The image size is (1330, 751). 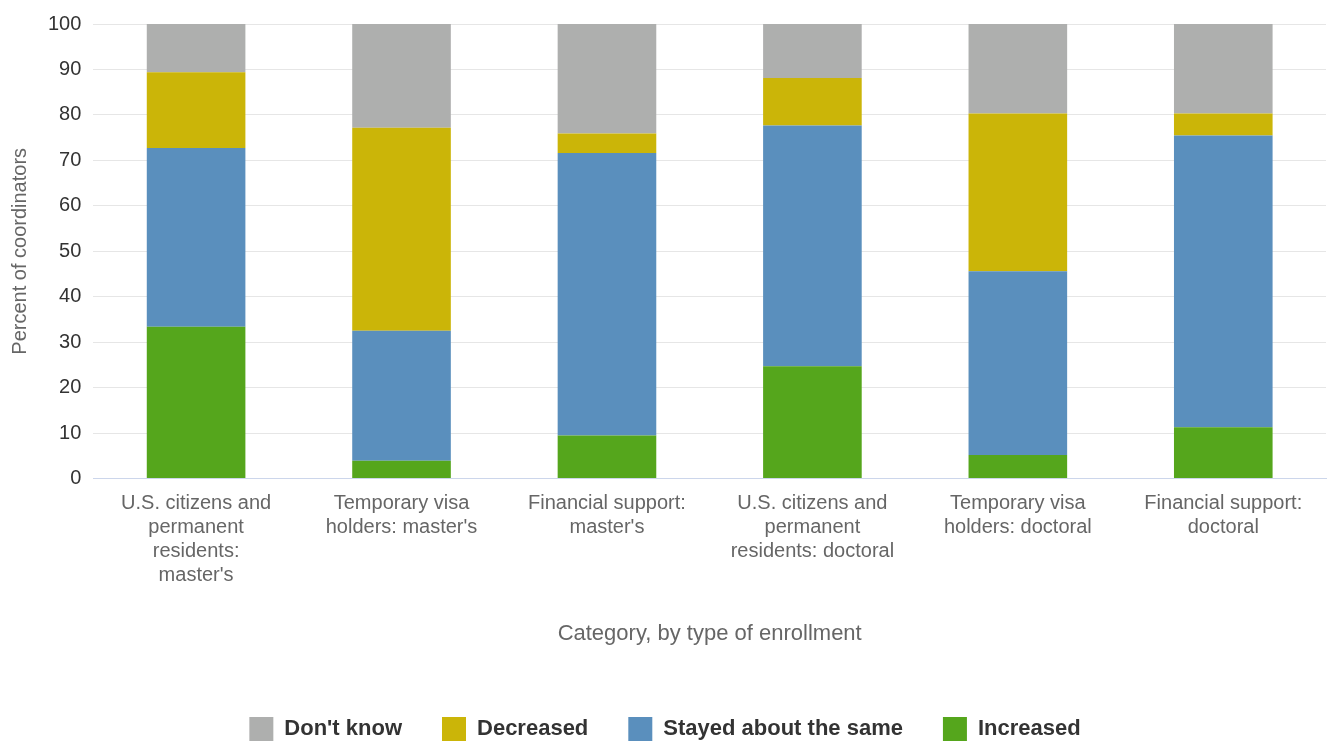 What do you see at coordinates (70, 113) in the screenshot?
I see `y-tick-label: 80` at bounding box center [70, 113].